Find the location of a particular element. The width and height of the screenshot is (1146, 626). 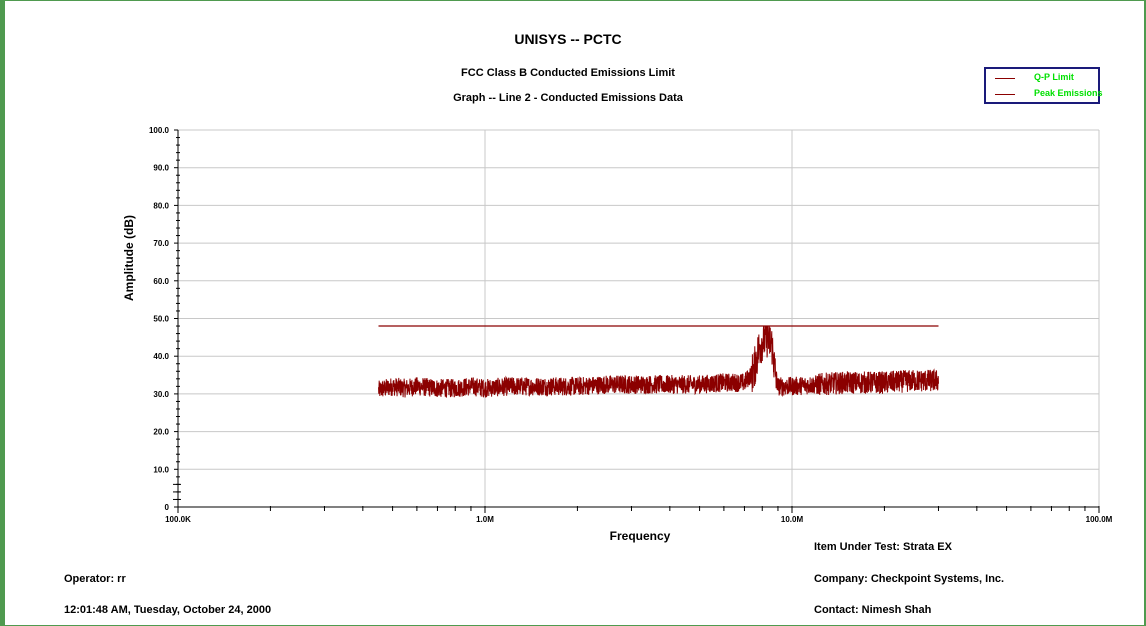

item-under-test: Item Under Test: Strata EX is located at coordinates (883, 547).